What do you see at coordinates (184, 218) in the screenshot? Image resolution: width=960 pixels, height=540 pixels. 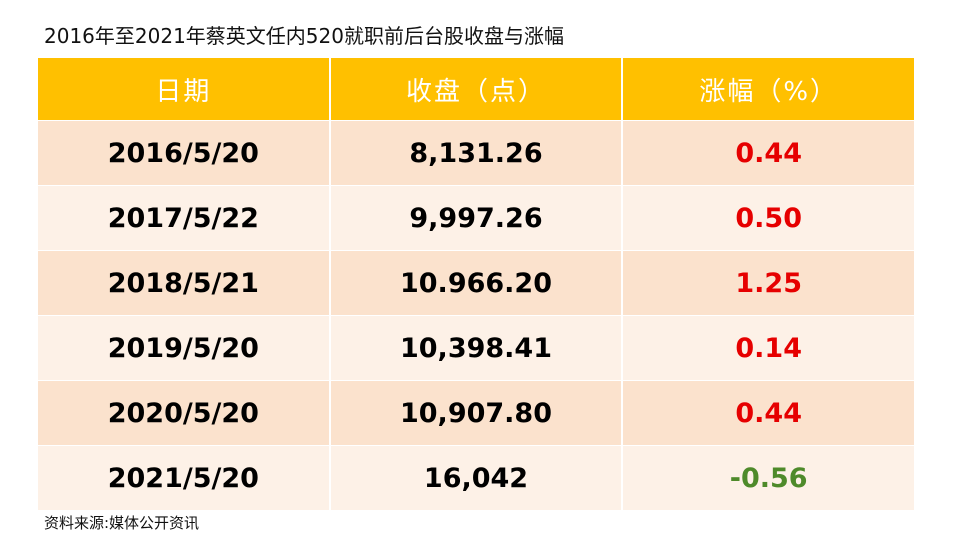 I see `date-cell: 2017/5/22` at bounding box center [184, 218].